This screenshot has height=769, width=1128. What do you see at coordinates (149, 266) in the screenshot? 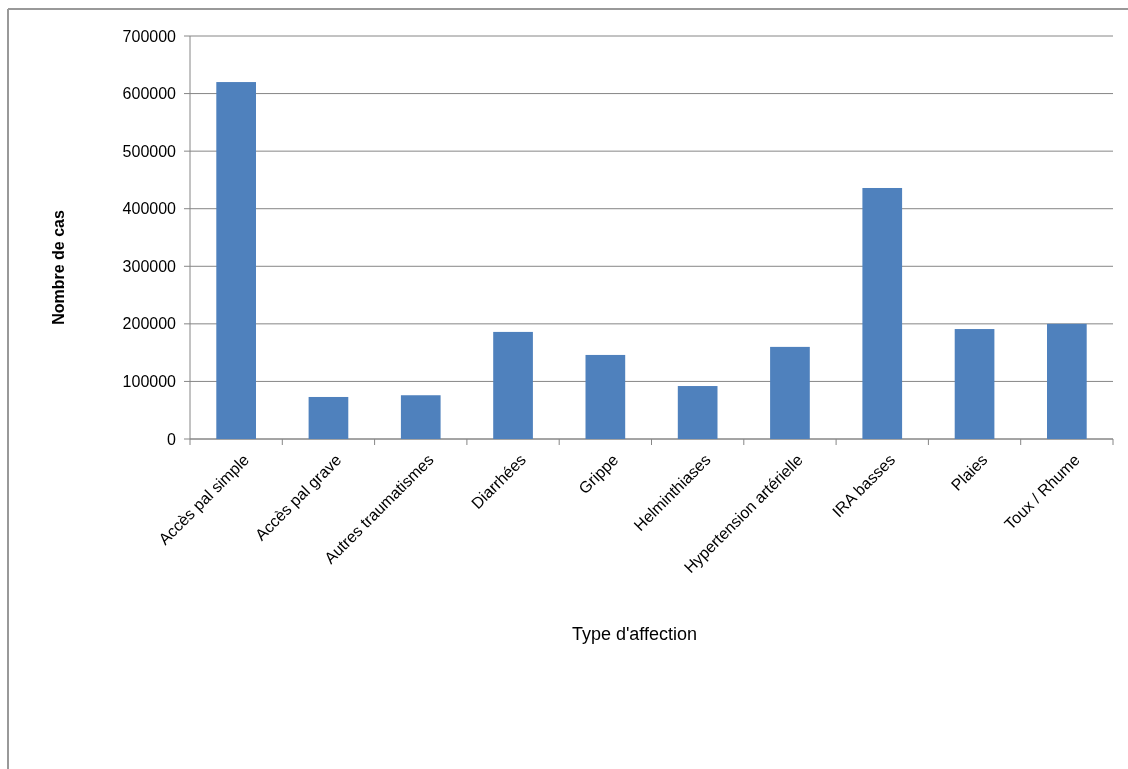
I see `y-tick-label: 300000` at bounding box center [149, 266].